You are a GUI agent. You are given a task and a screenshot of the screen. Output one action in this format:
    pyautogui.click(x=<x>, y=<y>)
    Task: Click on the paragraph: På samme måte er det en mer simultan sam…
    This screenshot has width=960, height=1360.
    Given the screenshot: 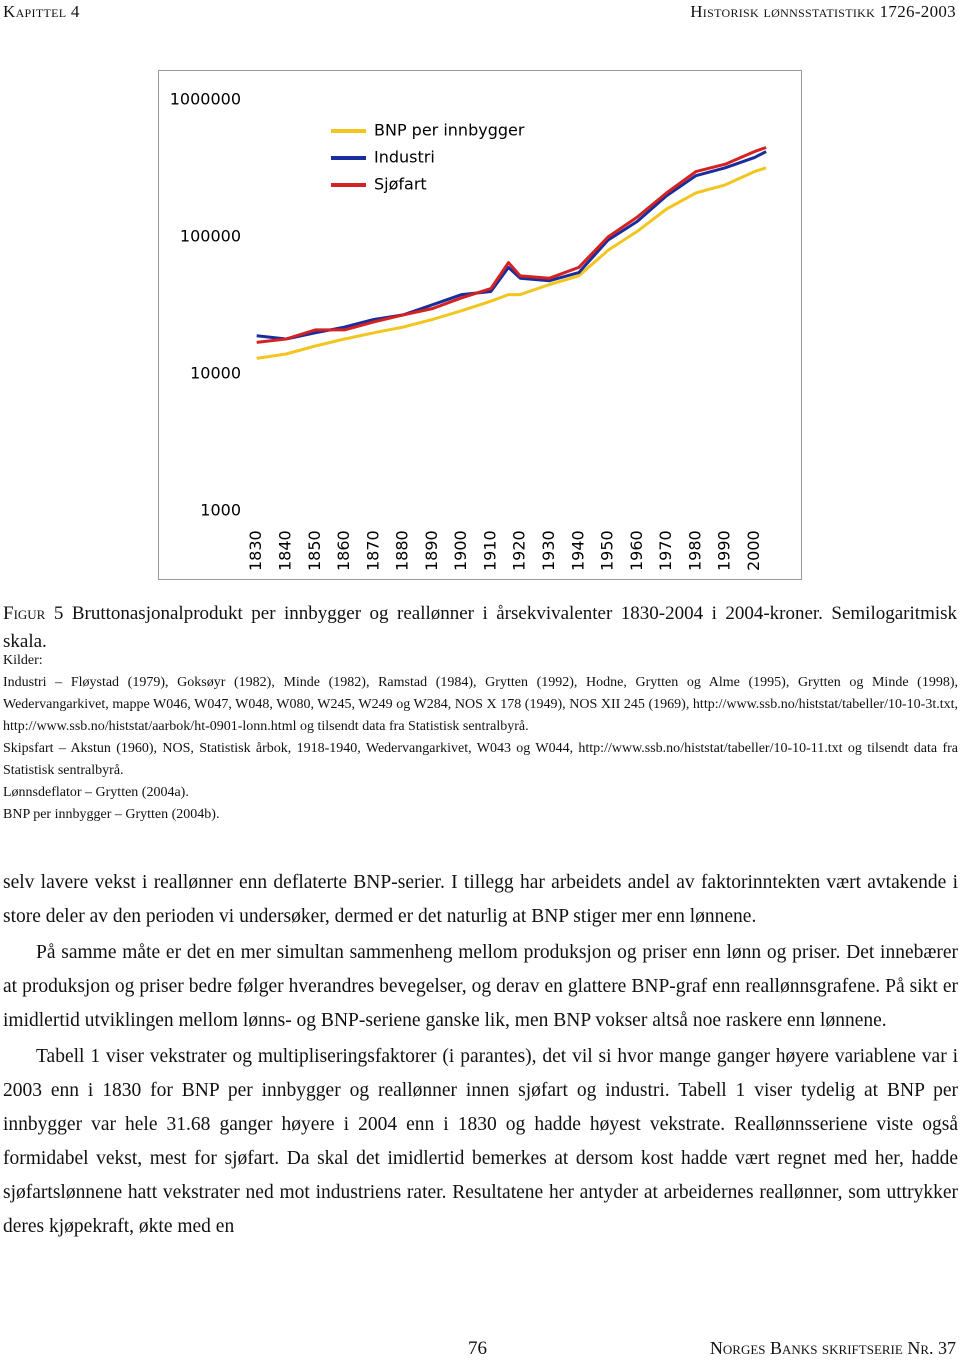 What is the action you would take?
    pyautogui.click(x=480, y=986)
    